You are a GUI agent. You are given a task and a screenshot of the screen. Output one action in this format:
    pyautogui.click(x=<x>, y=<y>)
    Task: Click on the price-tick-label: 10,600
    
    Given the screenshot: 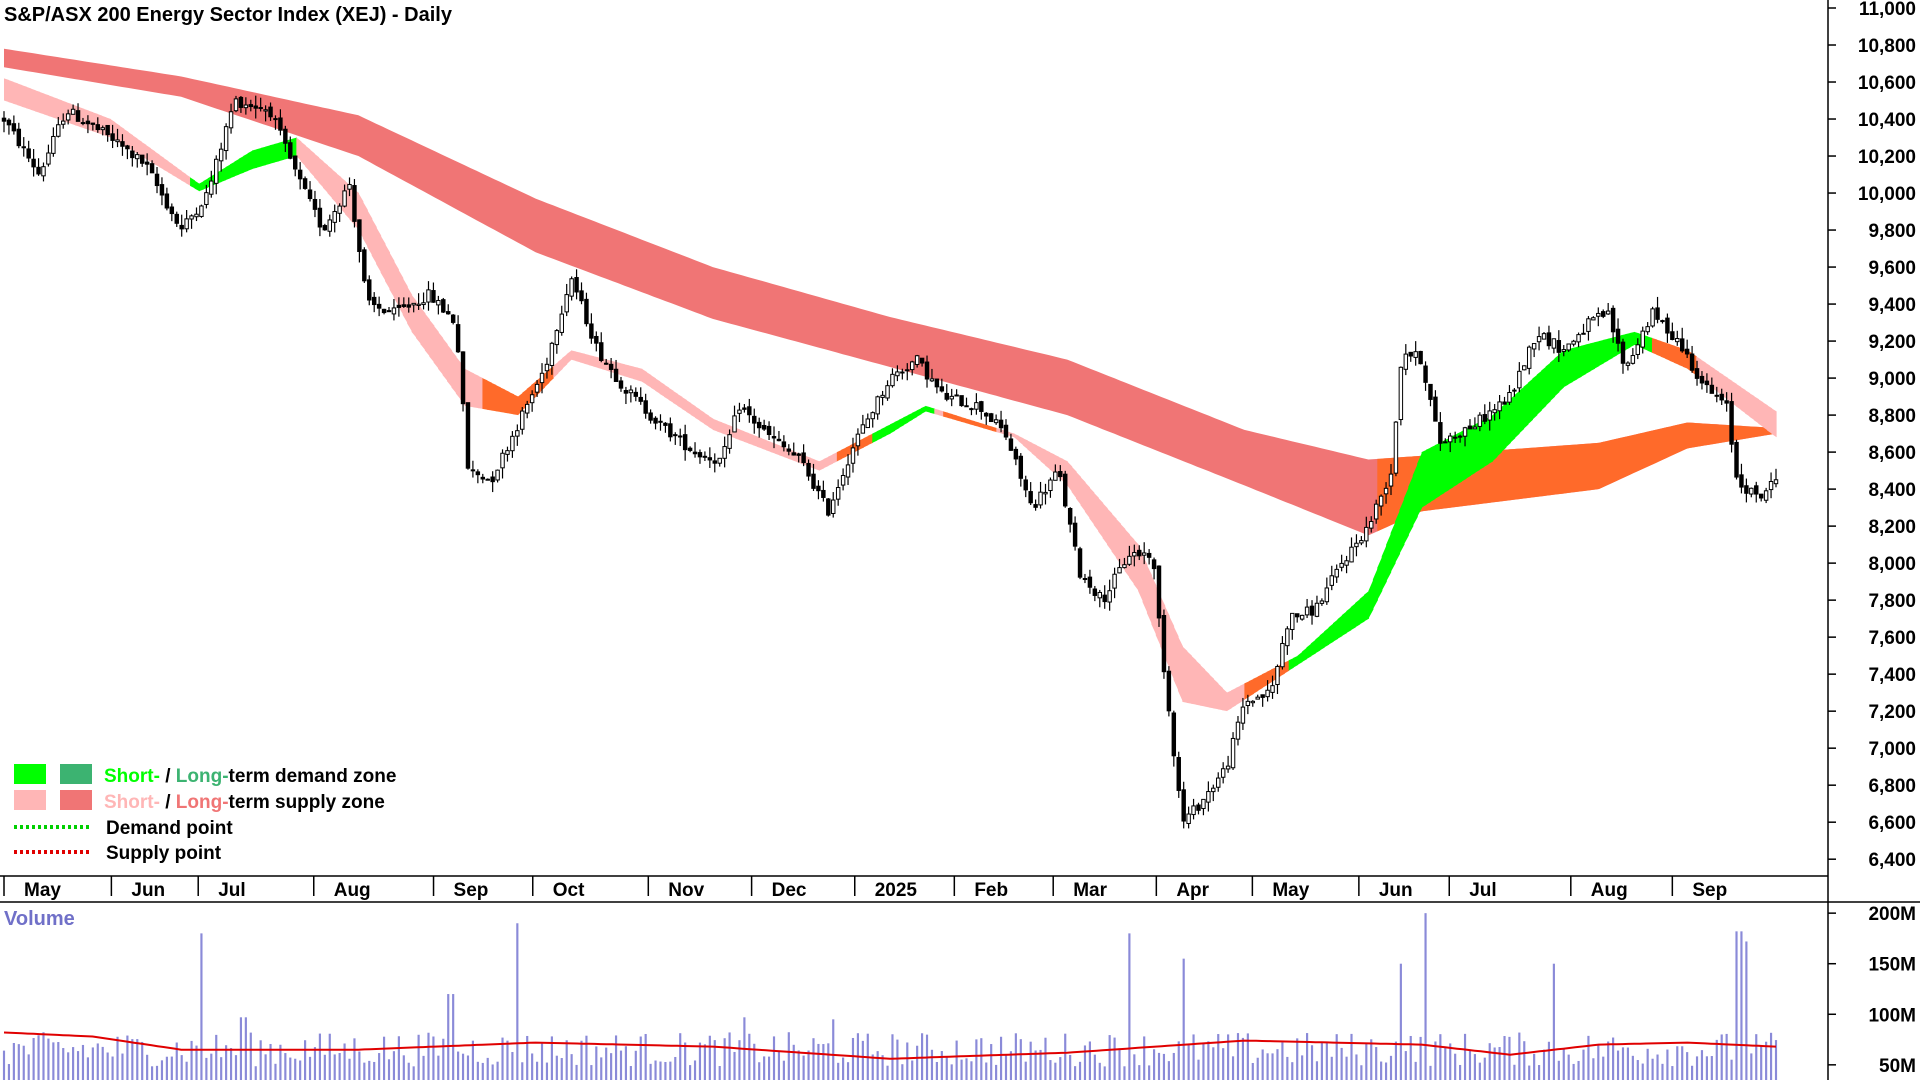 What is the action you would take?
    pyautogui.click(x=1887, y=83)
    